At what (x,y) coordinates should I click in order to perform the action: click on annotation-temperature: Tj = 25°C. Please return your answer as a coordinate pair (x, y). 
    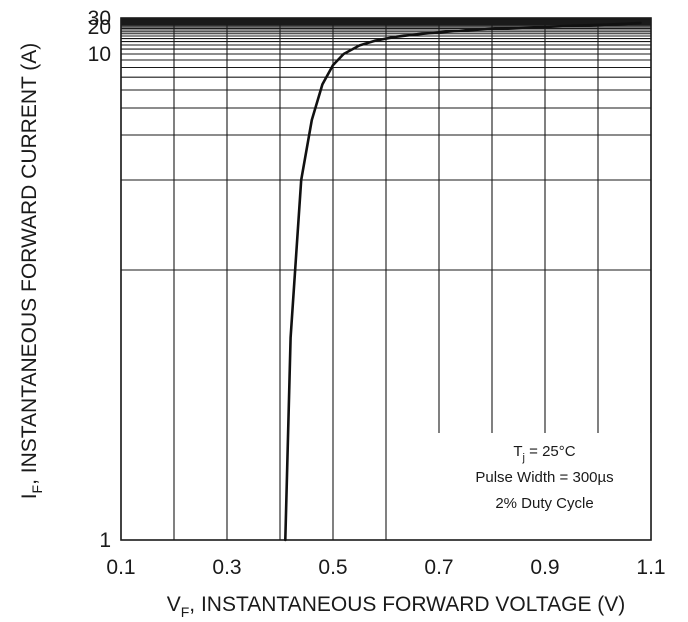
    Looking at the image, I should click on (544, 453).